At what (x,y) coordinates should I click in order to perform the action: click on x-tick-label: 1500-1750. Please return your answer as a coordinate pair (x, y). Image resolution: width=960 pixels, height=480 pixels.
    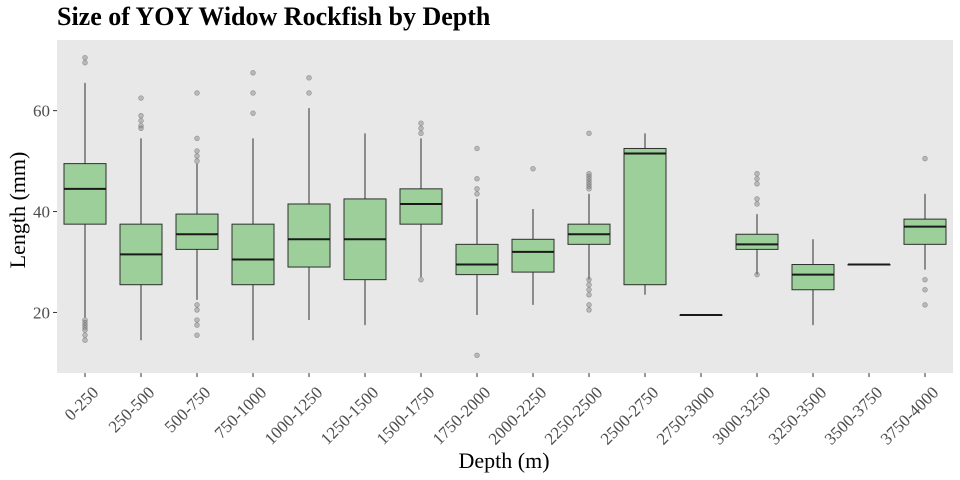
    Looking at the image, I should click on (406, 416).